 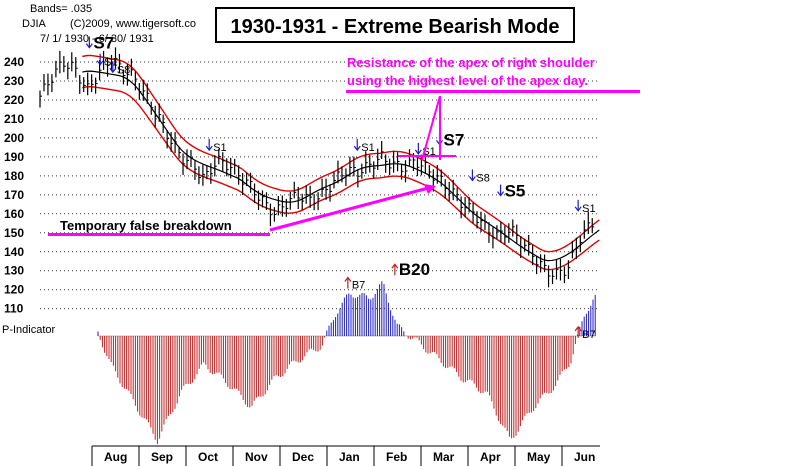 What do you see at coordinates (539, 457) in the screenshot?
I see `x-tick-label: May` at bounding box center [539, 457].